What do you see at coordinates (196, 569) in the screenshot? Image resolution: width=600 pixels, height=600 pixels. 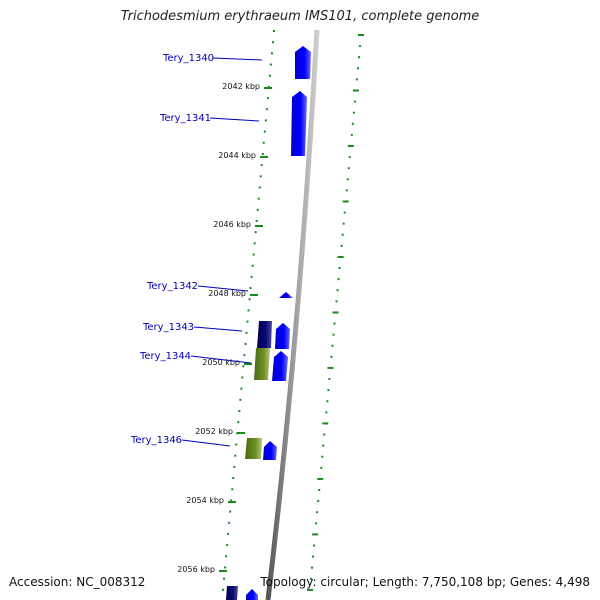 I see `kbp-label: 2056 kbp` at bounding box center [196, 569].